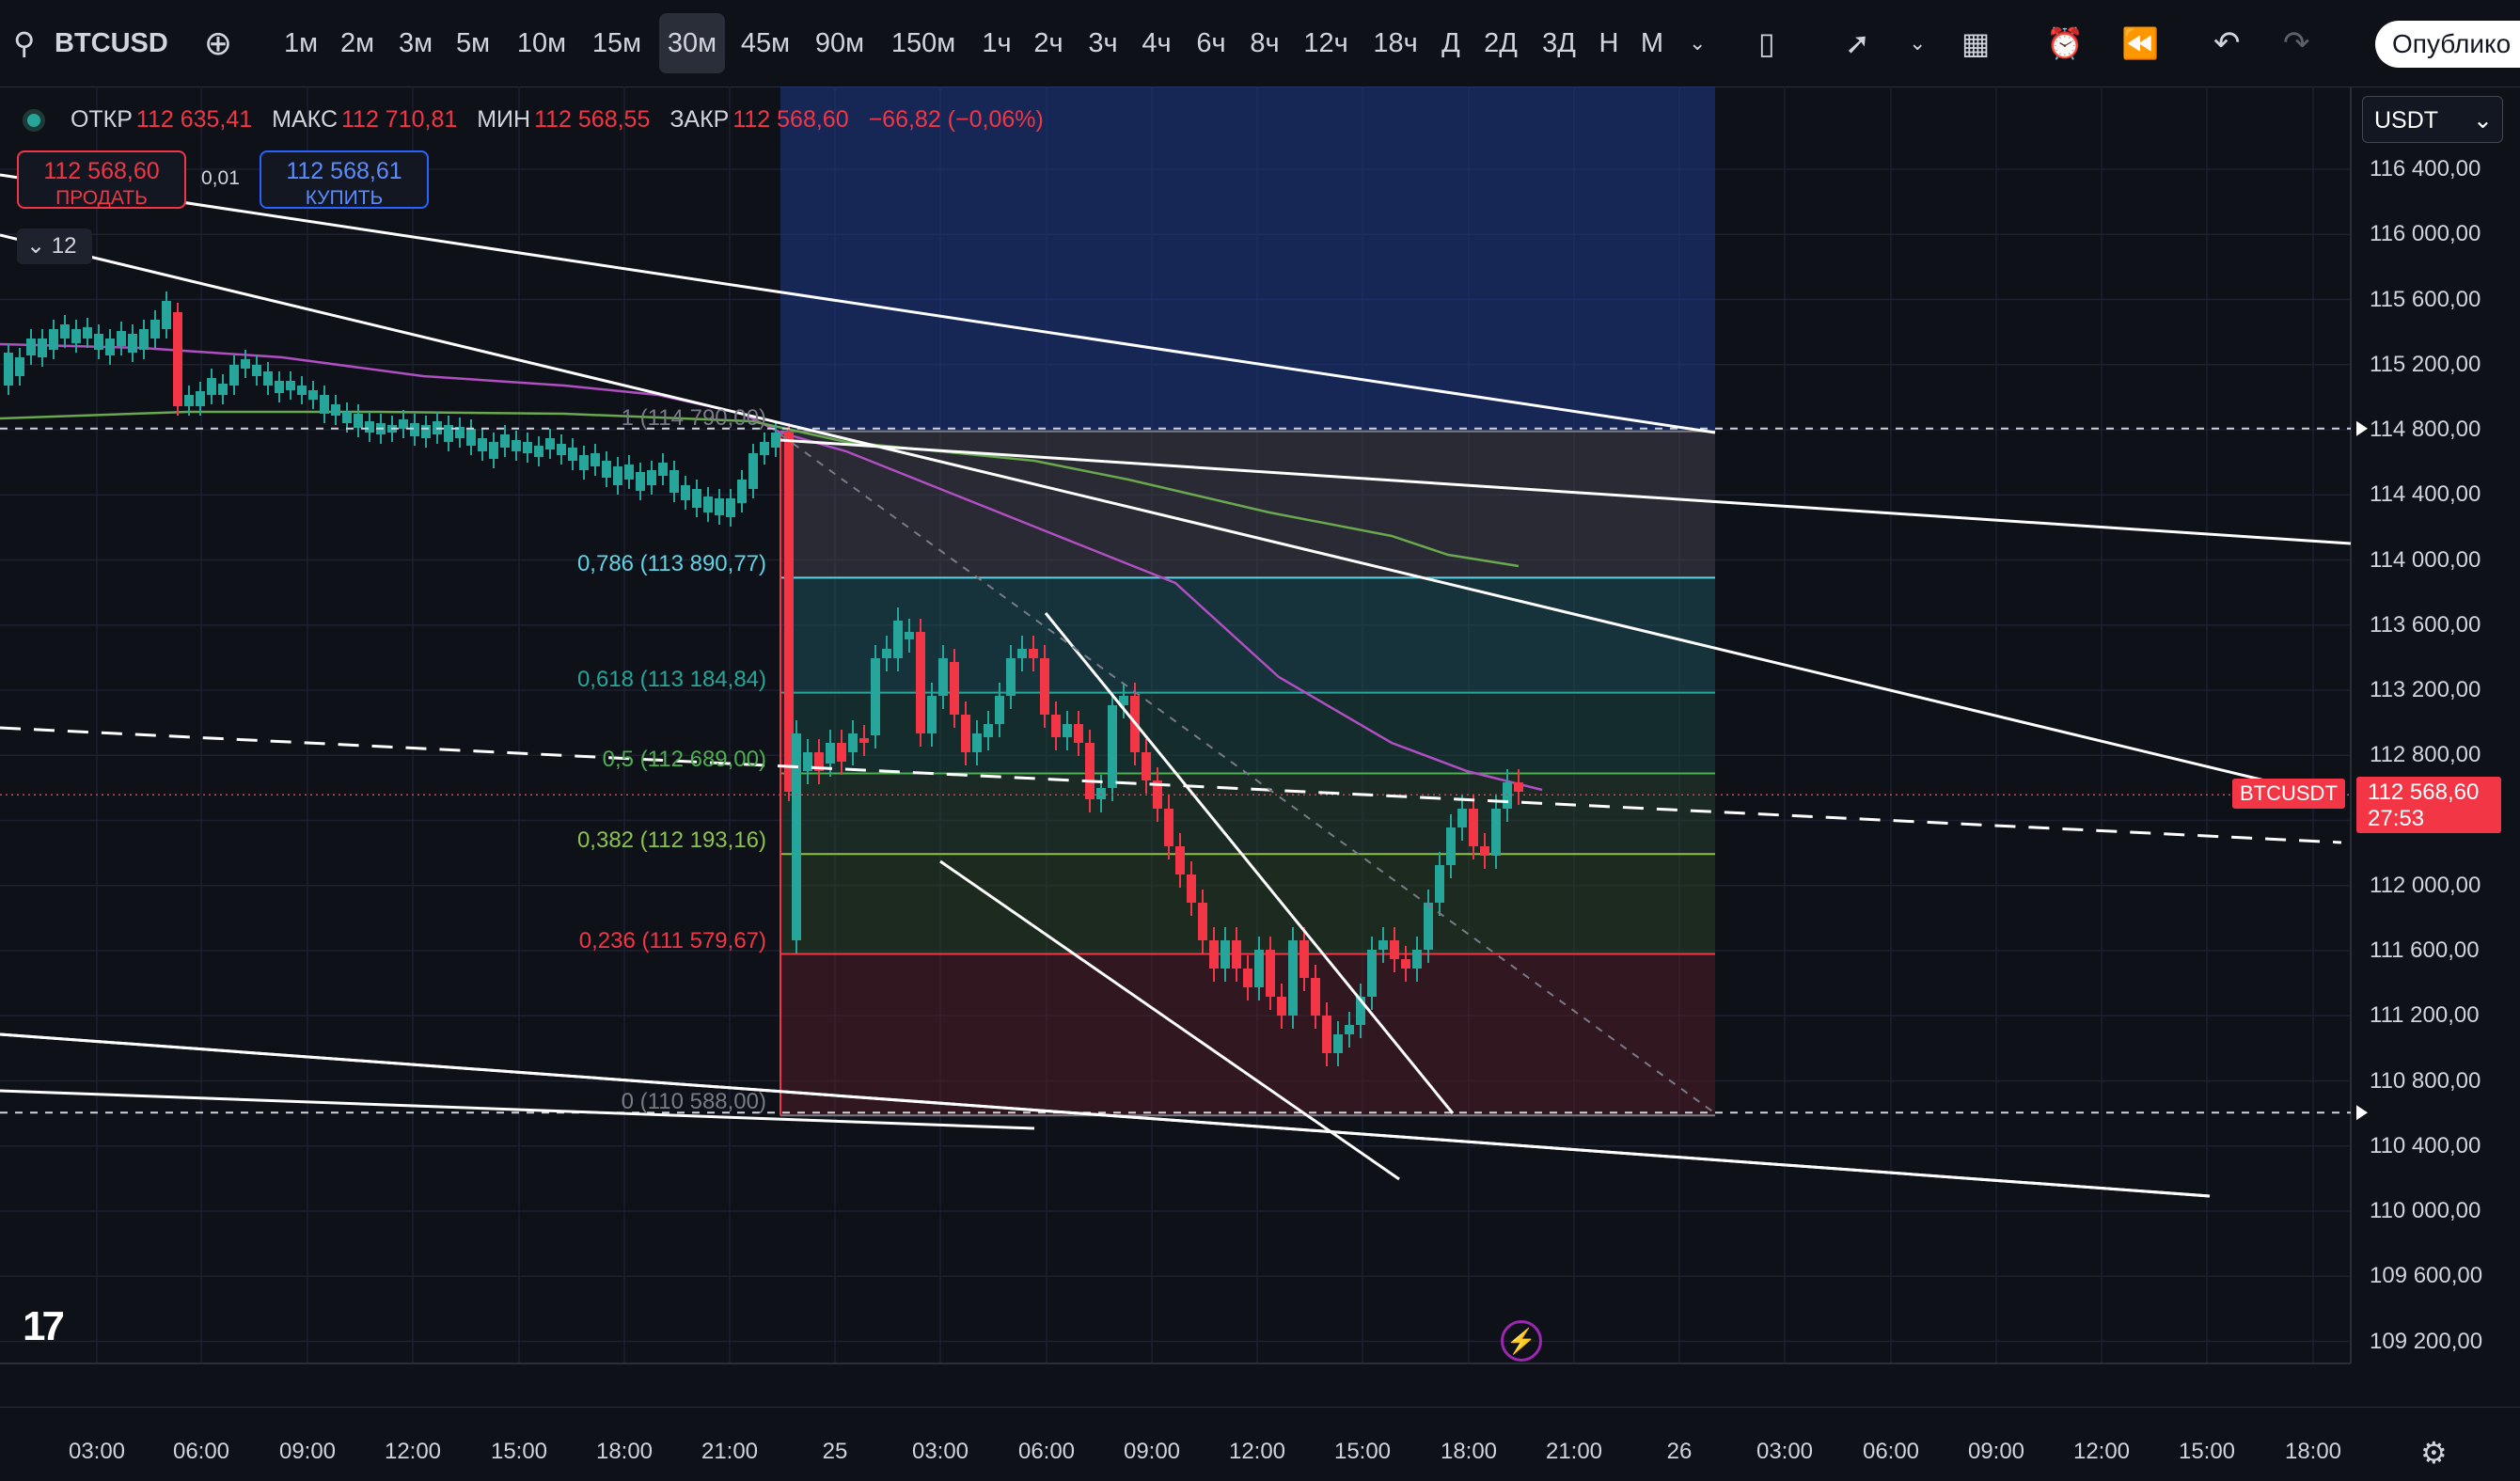  What do you see at coordinates (2227, 43) in the screenshot?
I see `undo-icon: ↶` at bounding box center [2227, 43].